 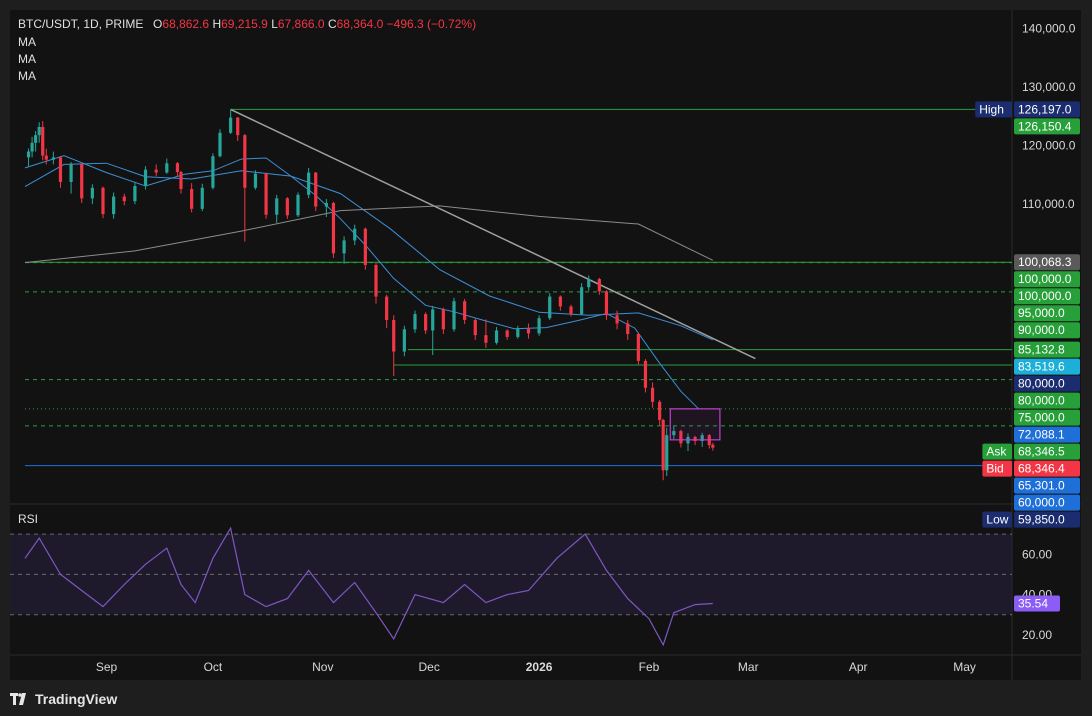 I want to click on price-tag-label: Low, so click(x=997, y=520).